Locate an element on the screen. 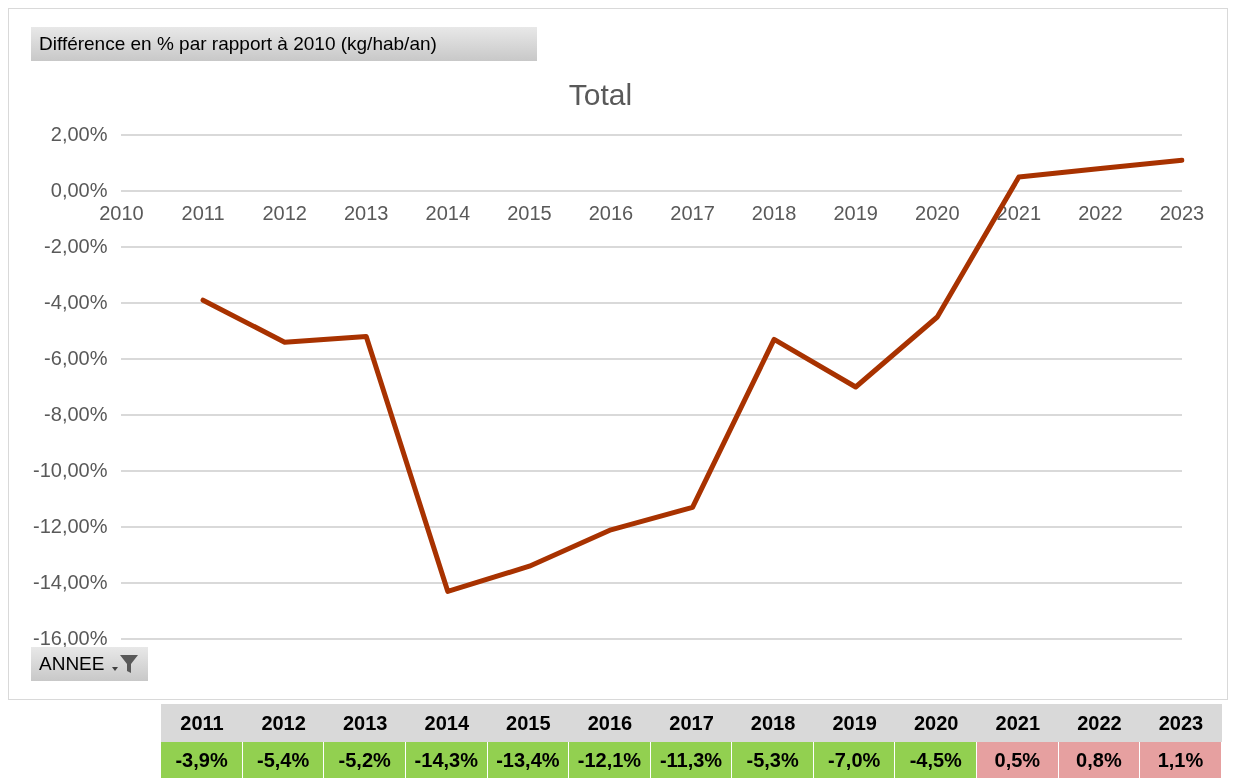 The width and height of the screenshot is (1236, 779). x-tick-label: 2014 is located at coordinates (448, 212).